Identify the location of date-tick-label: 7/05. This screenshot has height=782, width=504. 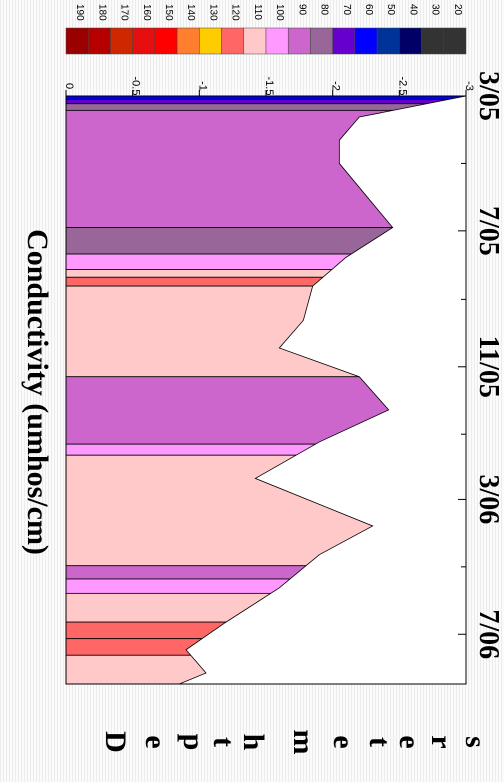
(488, 231).